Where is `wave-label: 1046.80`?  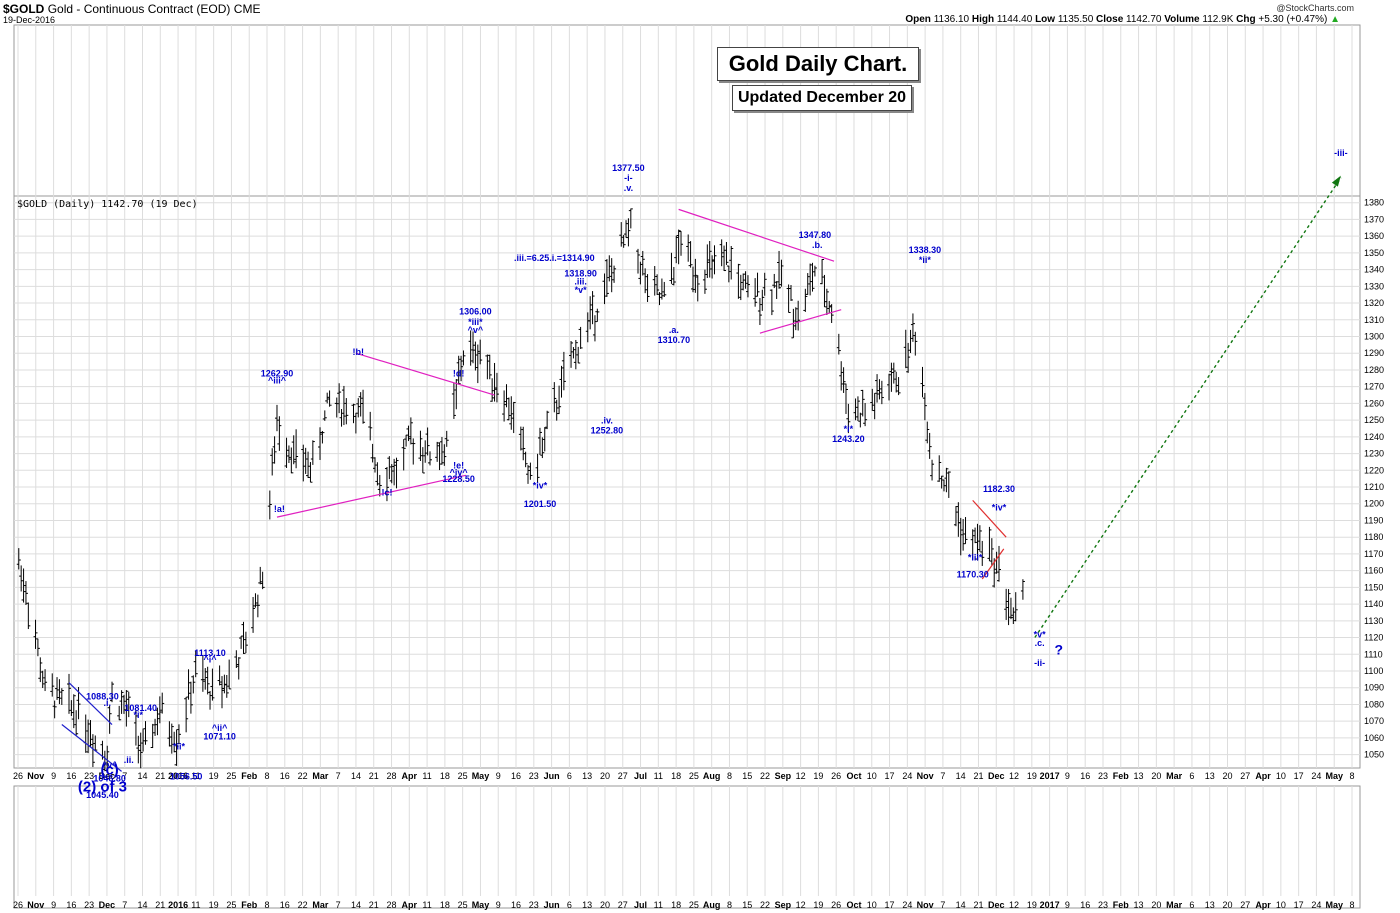 wave-label: 1046.80 is located at coordinates (109, 778).